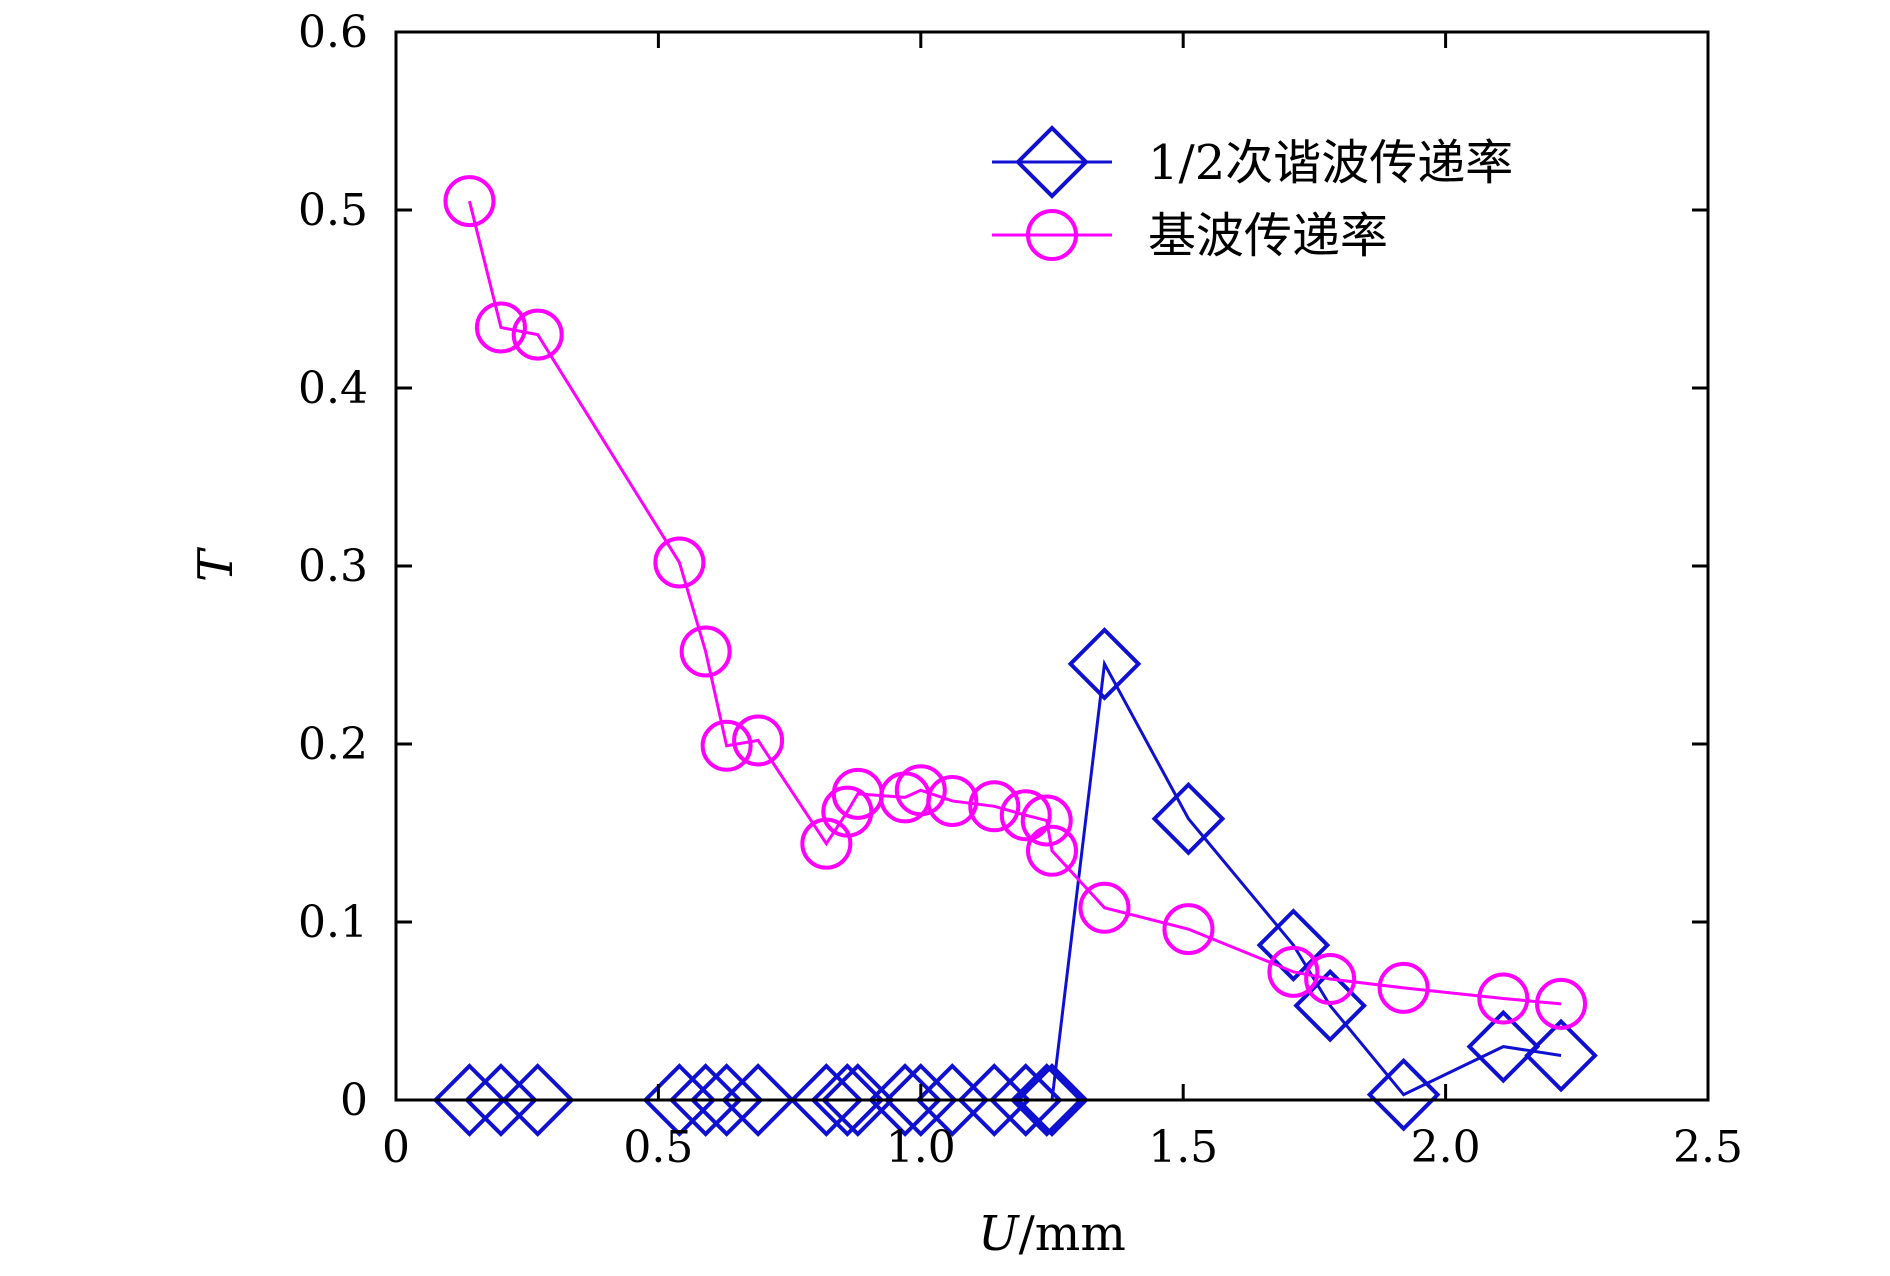 The width and height of the screenshot is (1890, 1276). What do you see at coordinates (1446, 1147) in the screenshot?
I see `x-tick-label: 2.0` at bounding box center [1446, 1147].